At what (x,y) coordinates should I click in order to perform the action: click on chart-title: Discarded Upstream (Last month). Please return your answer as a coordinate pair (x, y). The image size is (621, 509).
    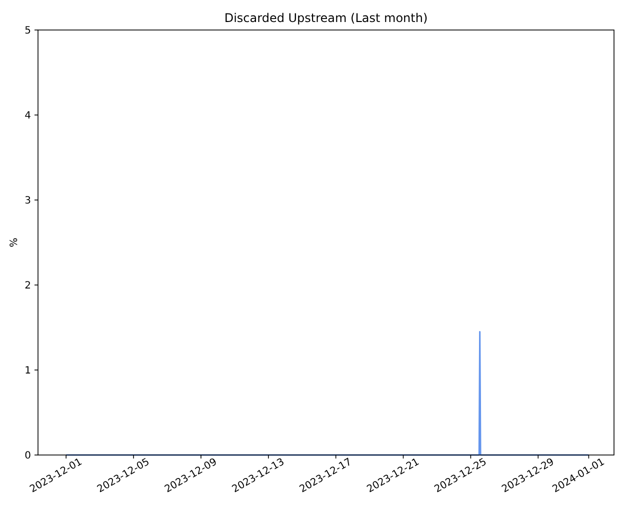
    Looking at the image, I should click on (326, 18).